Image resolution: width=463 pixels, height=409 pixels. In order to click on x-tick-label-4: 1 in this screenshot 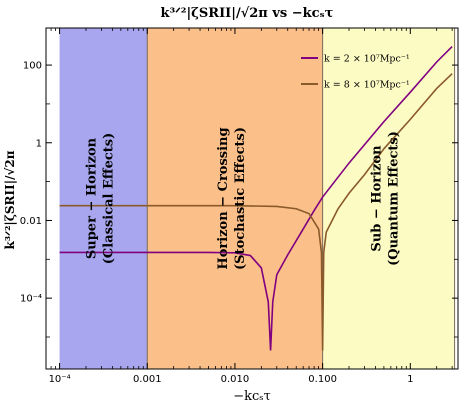, I will do `click(410, 379)`.